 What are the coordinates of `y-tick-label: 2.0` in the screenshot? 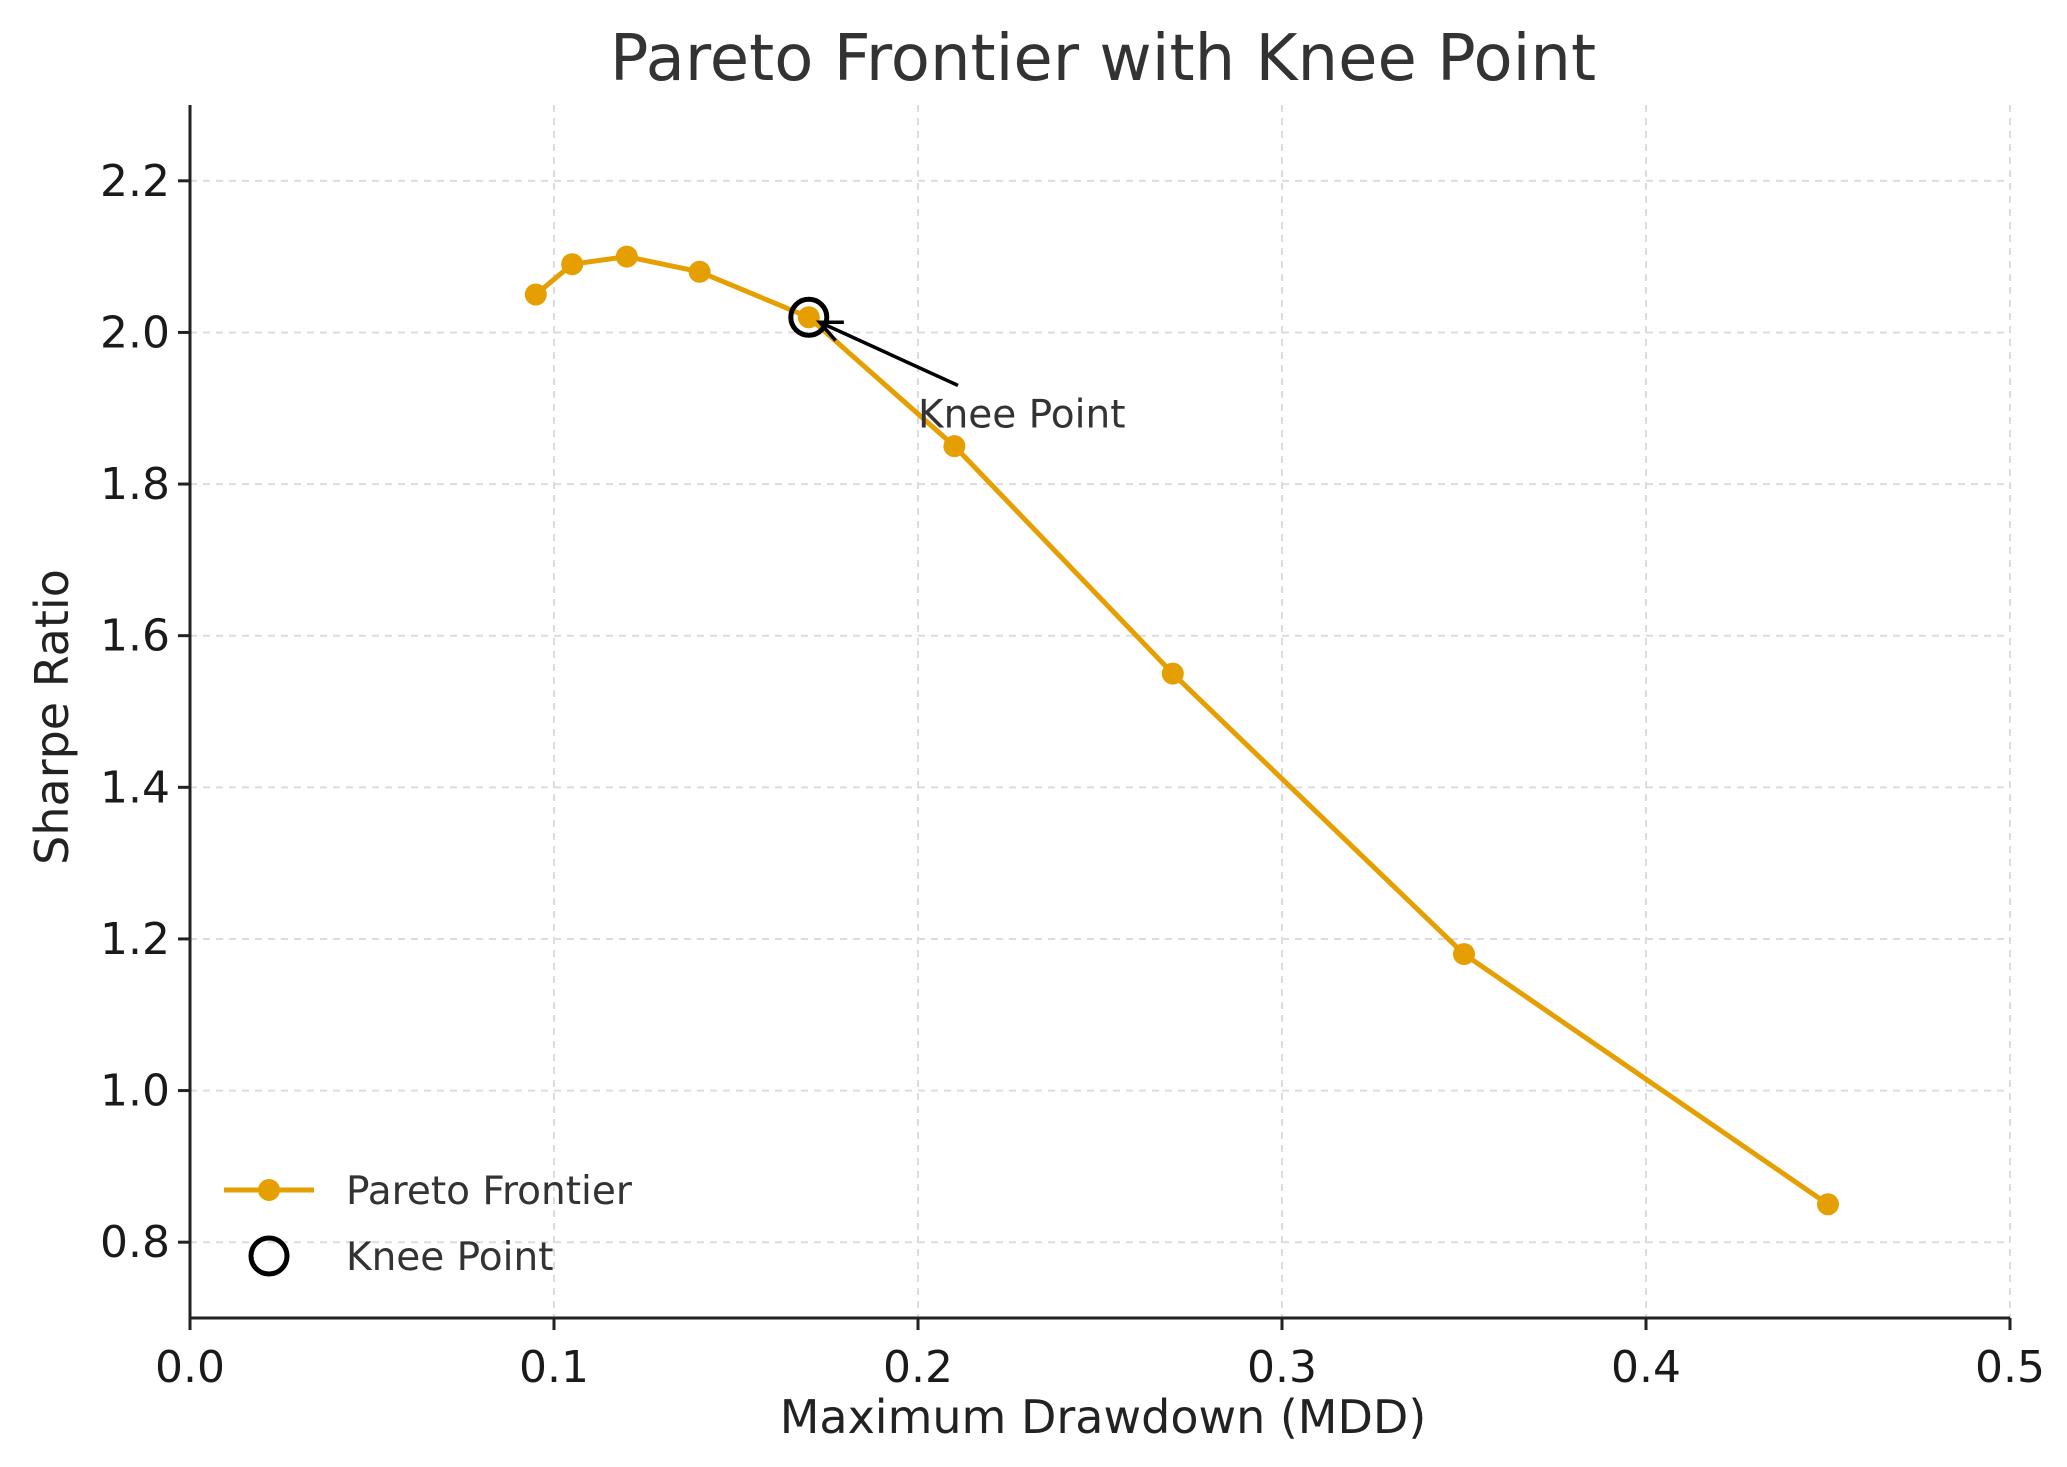 It's located at (135, 332).